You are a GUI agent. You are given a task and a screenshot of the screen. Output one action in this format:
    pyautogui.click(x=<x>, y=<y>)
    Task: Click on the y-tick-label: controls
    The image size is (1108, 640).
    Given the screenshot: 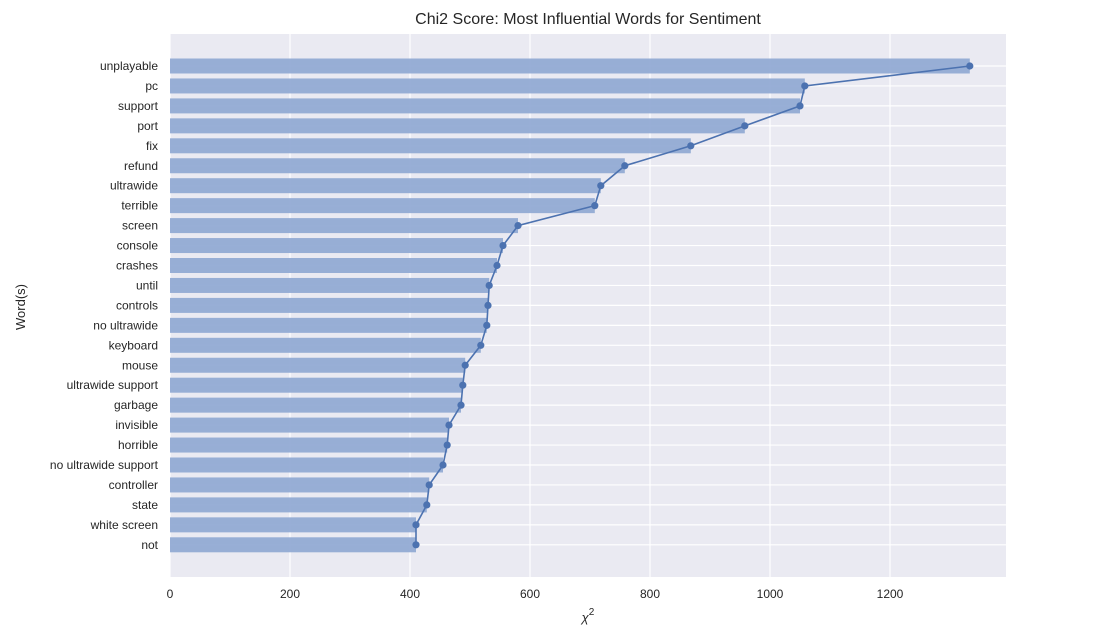 What is the action you would take?
    pyautogui.click(x=137, y=305)
    